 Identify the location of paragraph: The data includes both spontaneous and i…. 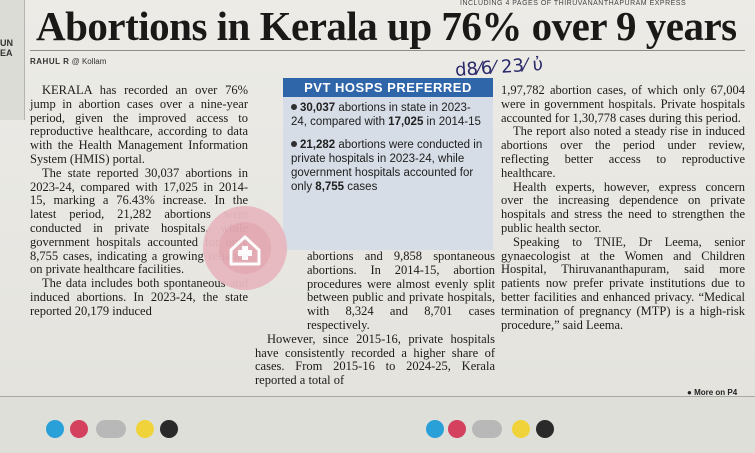
(139, 297).